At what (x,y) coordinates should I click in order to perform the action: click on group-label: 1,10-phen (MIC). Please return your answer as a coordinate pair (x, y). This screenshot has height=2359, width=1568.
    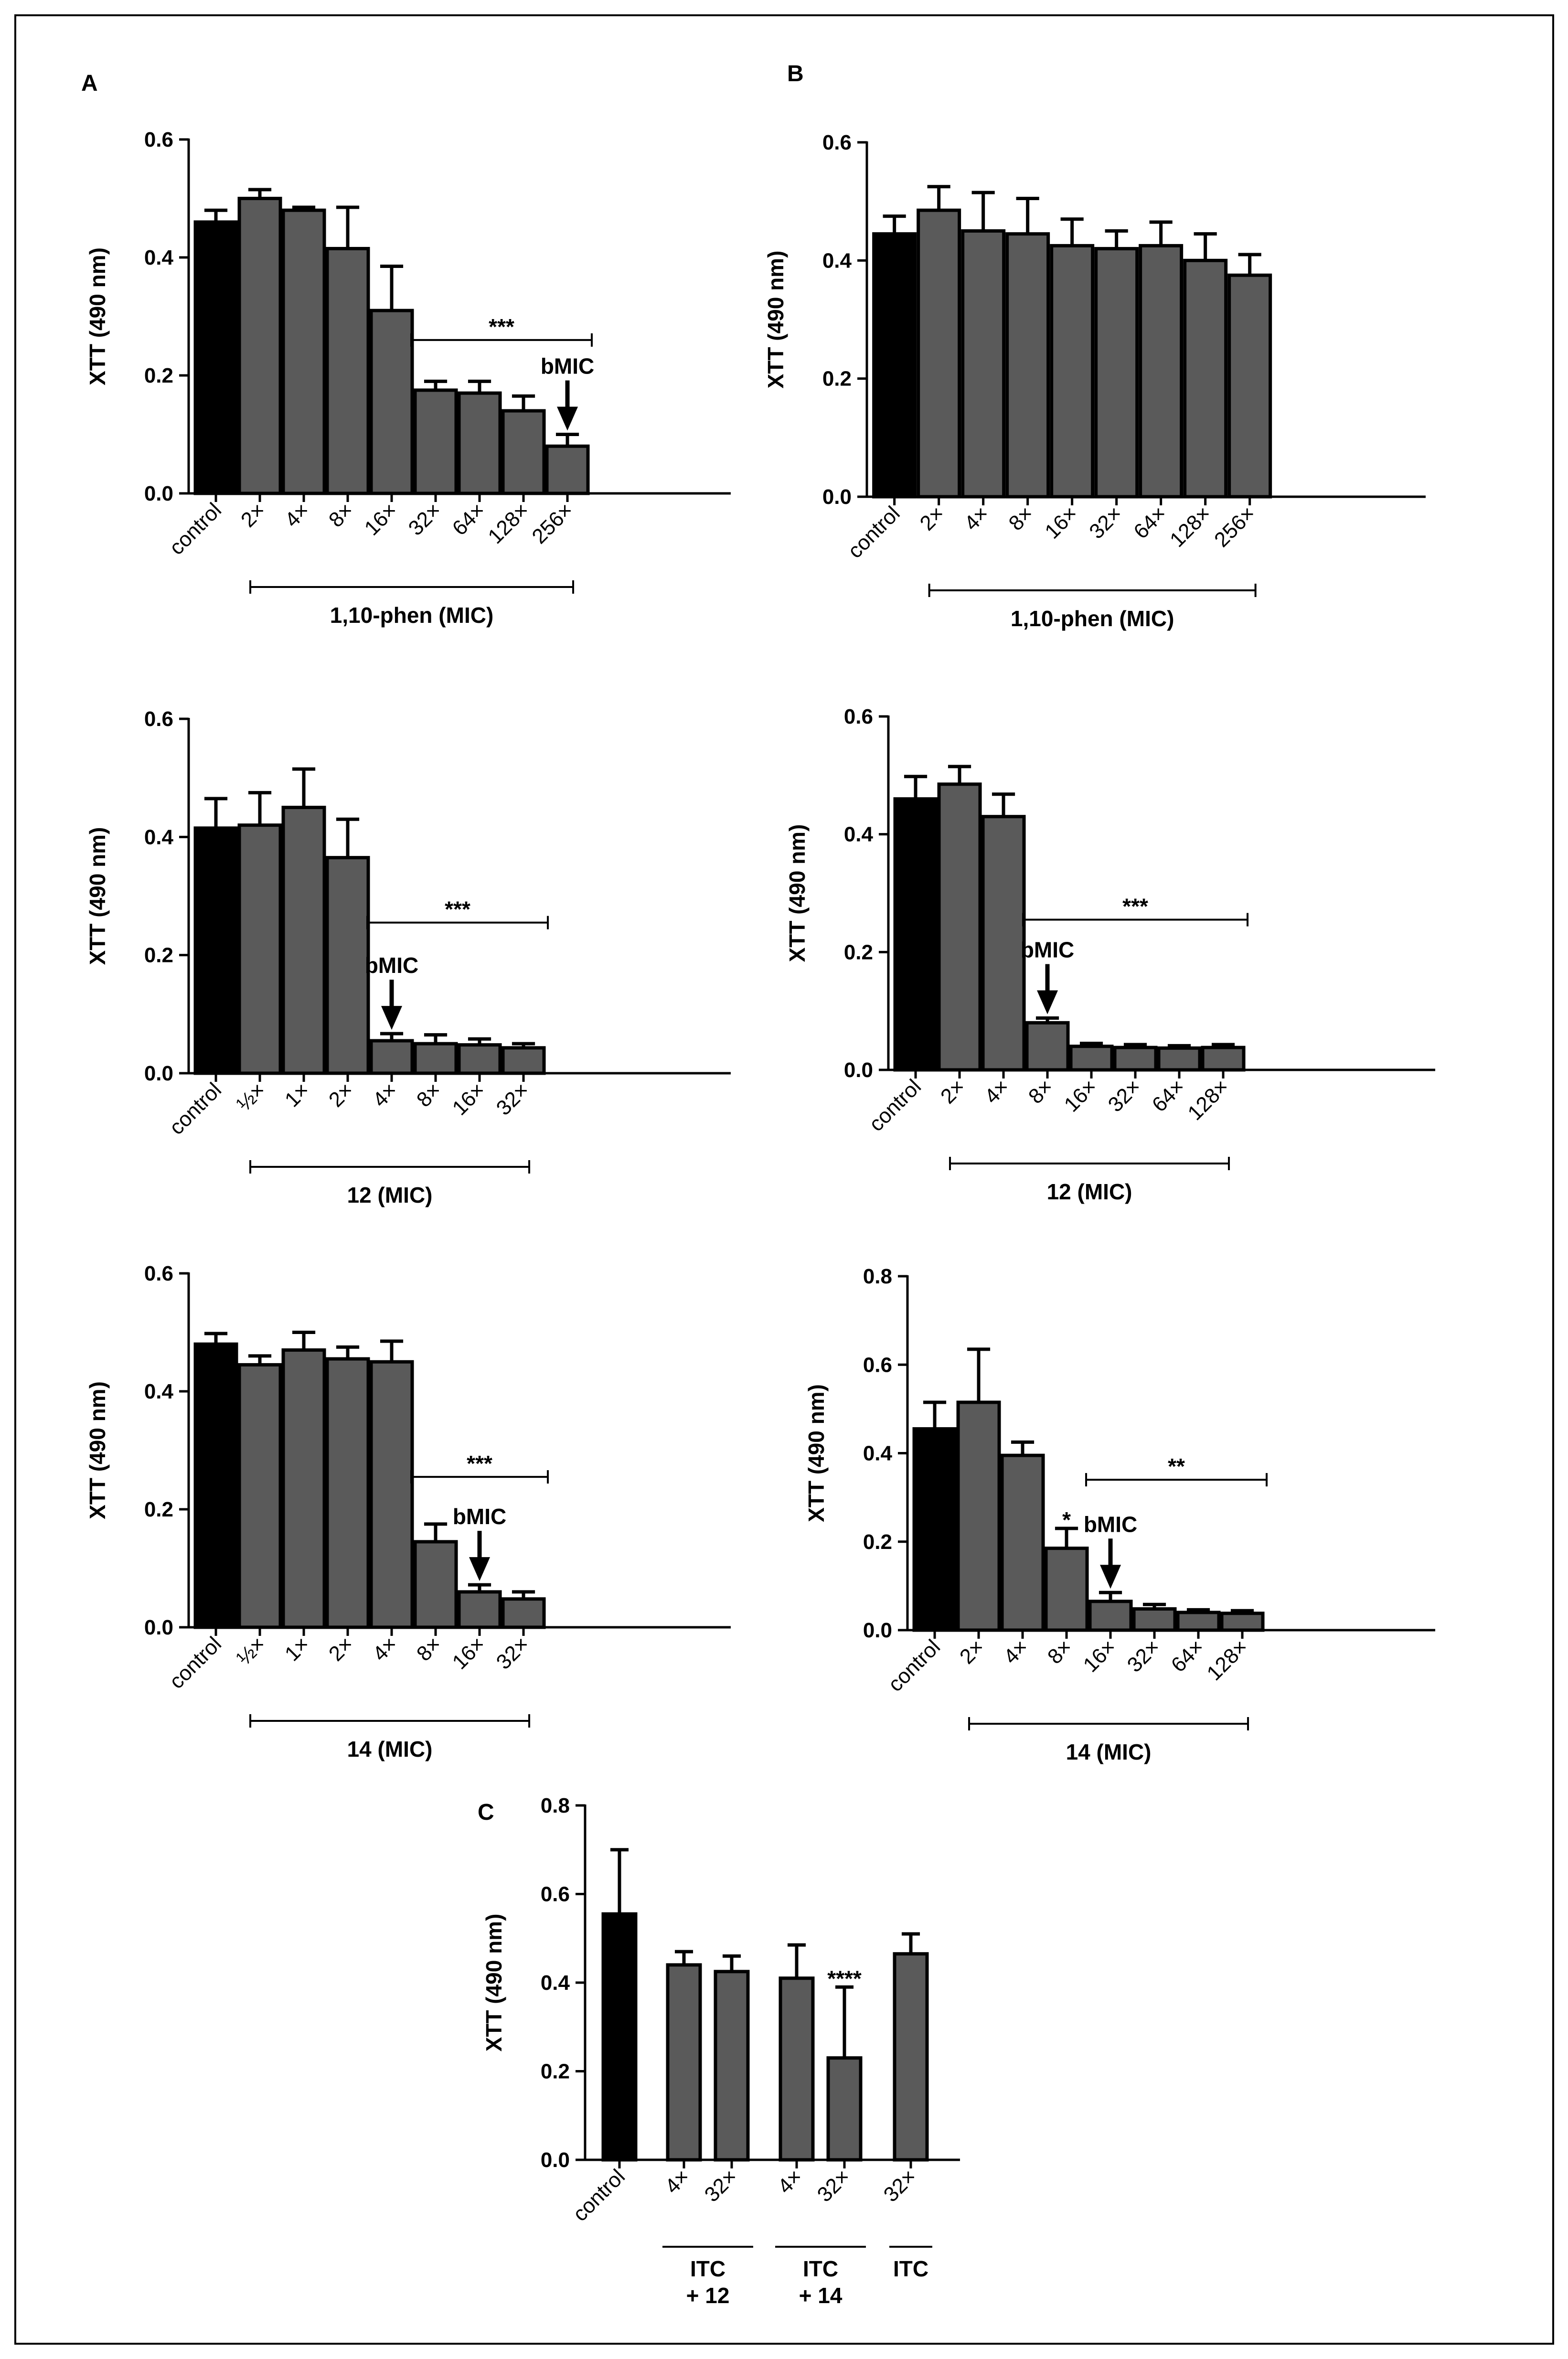
    Looking at the image, I should click on (1092, 618).